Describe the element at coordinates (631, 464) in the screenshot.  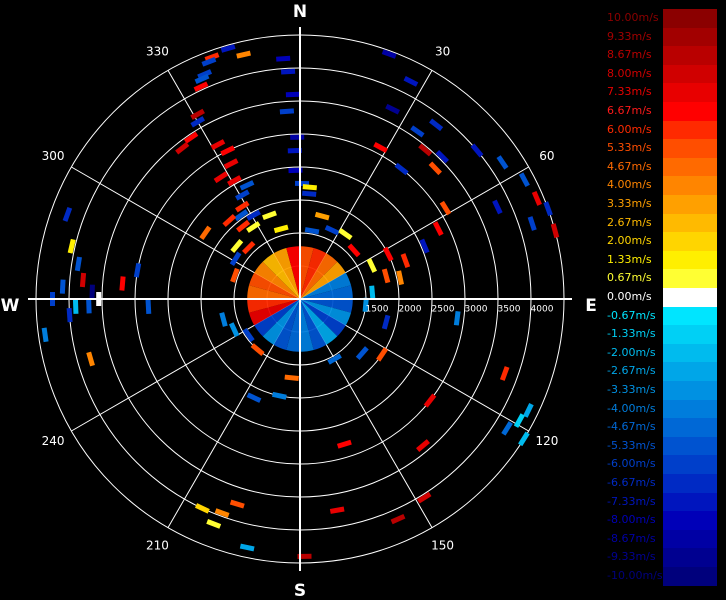
I see `legend-label: -6.00m/s` at that location.